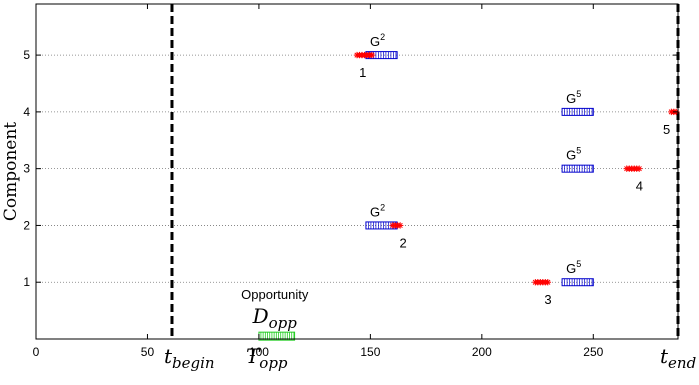 Image resolution: width=699 pixels, height=385 pixels. What do you see at coordinates (259, 352) in the screenshot?
I see `x-tick-label: 100` at bounding box center [259, 352].